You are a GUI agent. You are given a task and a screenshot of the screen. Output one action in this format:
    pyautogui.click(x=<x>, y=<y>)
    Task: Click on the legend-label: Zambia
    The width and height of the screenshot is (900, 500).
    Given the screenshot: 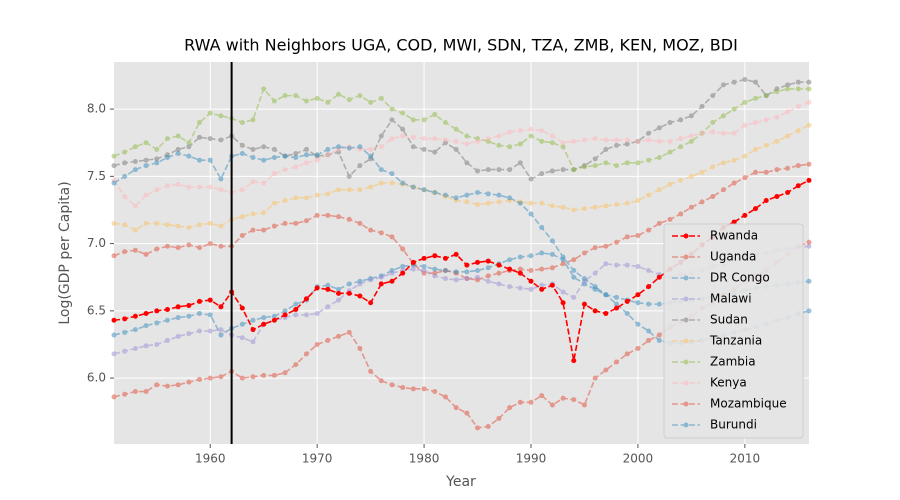 What is the action you would take?
    pyautogui.click(x=733, y=362)
    